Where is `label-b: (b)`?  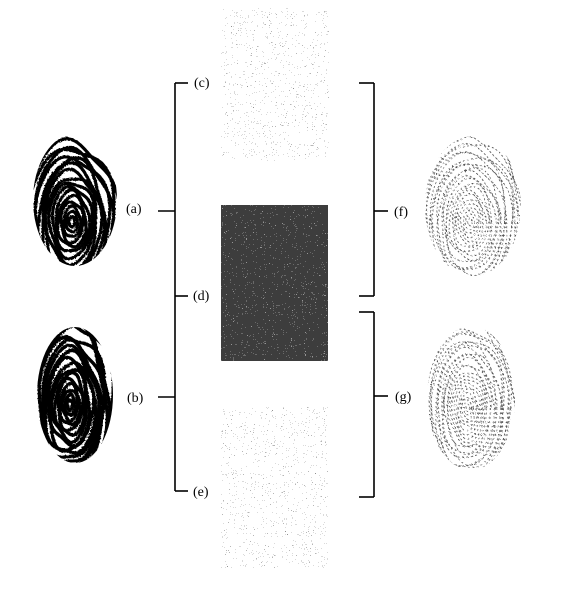 label-b: (b) is located at coordinates (135, 398).